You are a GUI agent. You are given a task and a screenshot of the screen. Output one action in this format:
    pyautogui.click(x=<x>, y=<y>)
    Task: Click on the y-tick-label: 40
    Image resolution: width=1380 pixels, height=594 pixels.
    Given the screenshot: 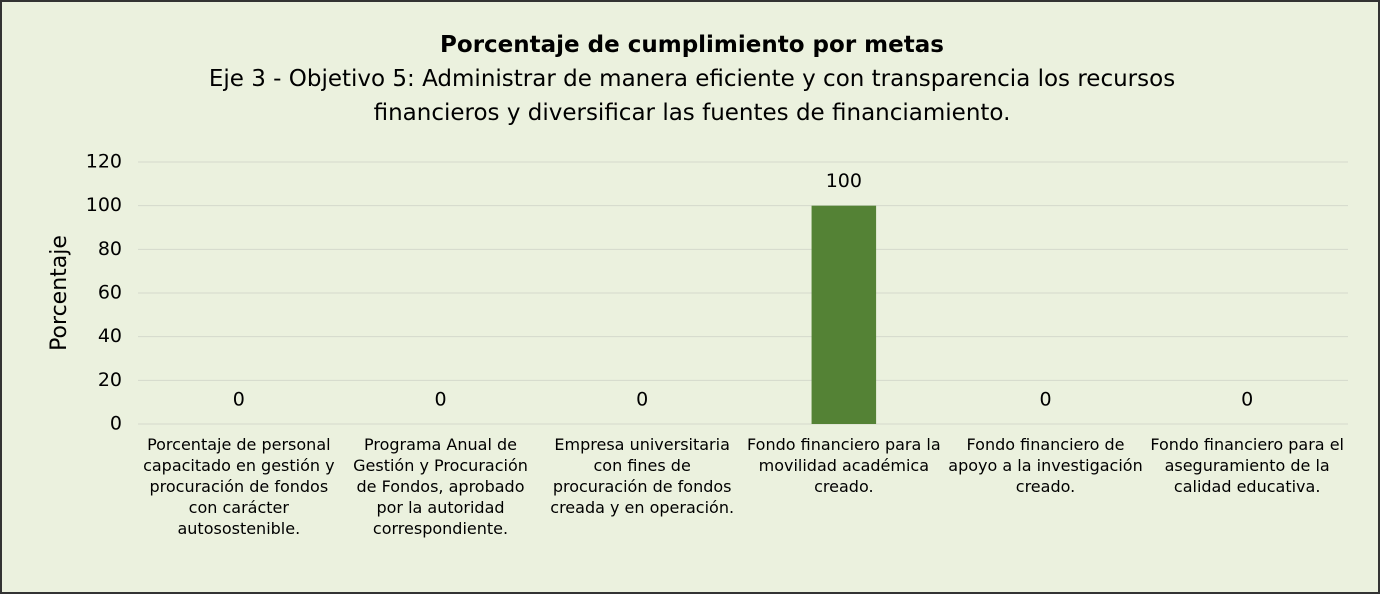 What is the action you would take?
    pyautogui.click(x=110, y=336)
    